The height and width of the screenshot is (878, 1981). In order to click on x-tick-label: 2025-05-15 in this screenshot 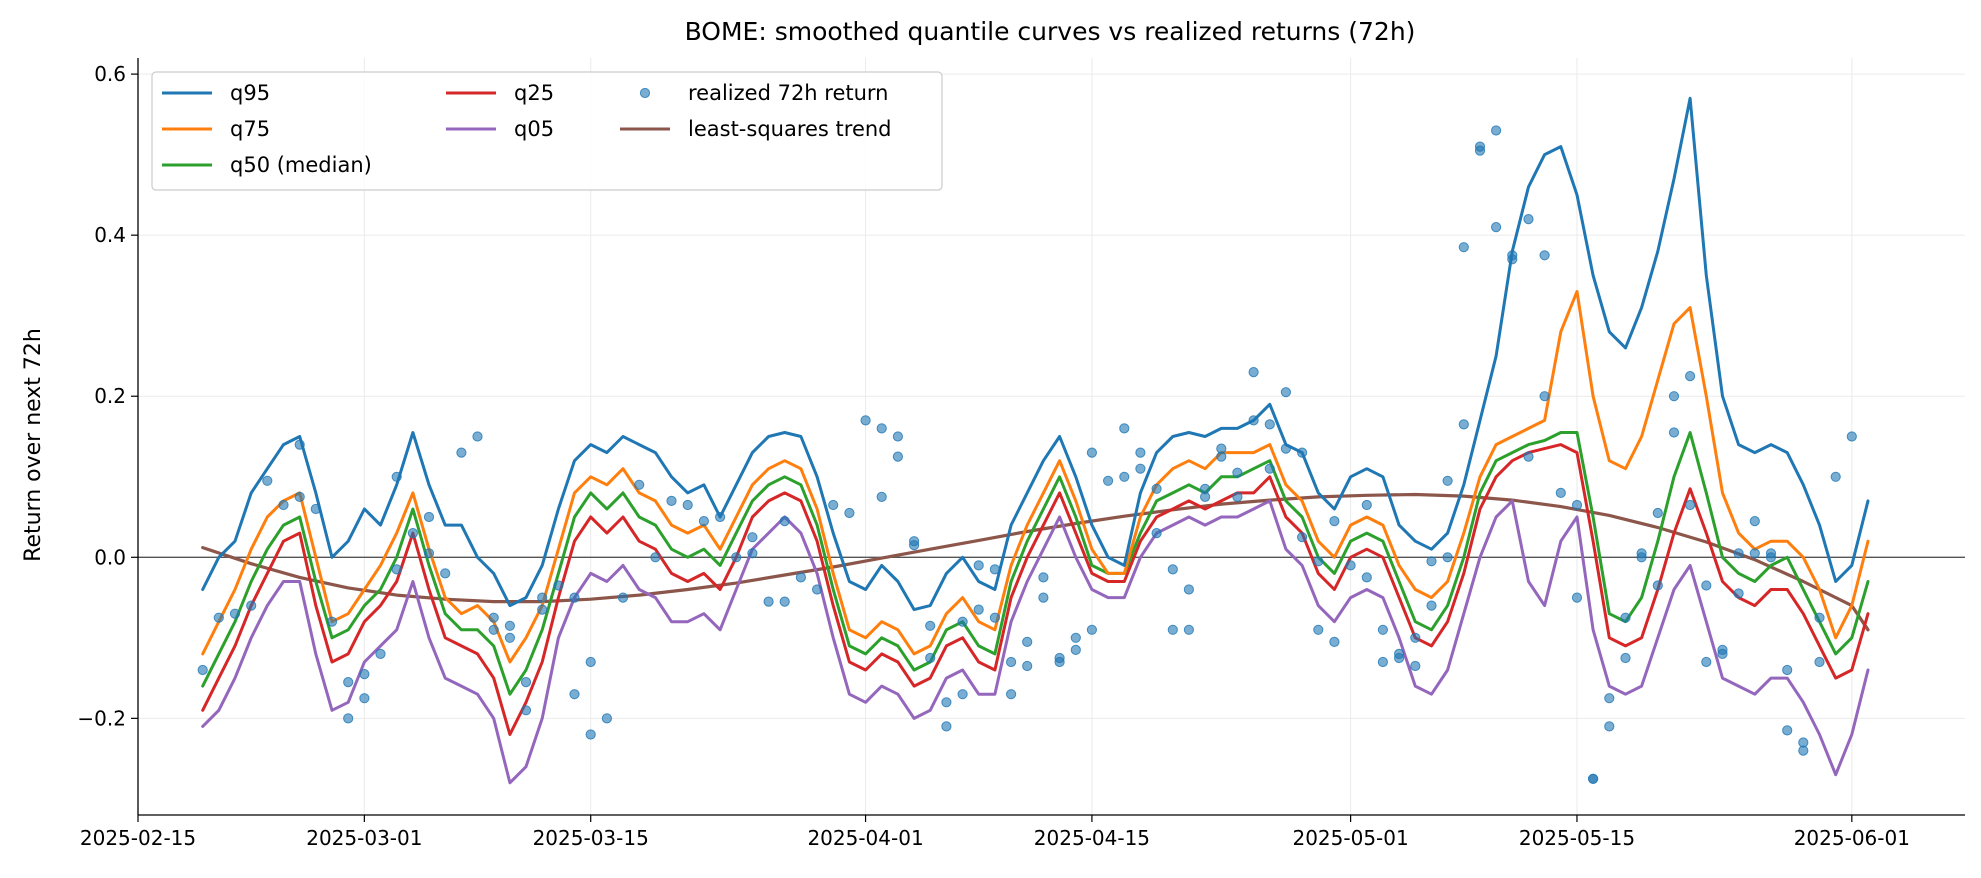, I will do `click(1577, 838)`.